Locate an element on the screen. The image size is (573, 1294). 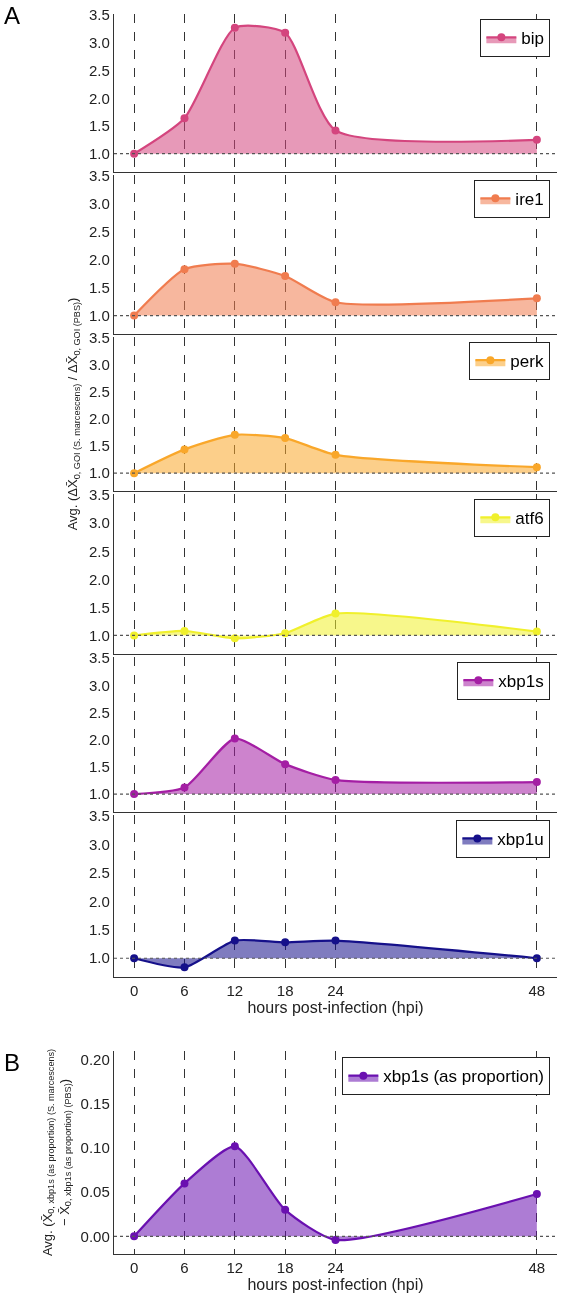
y-tick-label: 0.05 is located at coordinates (95, 1192).